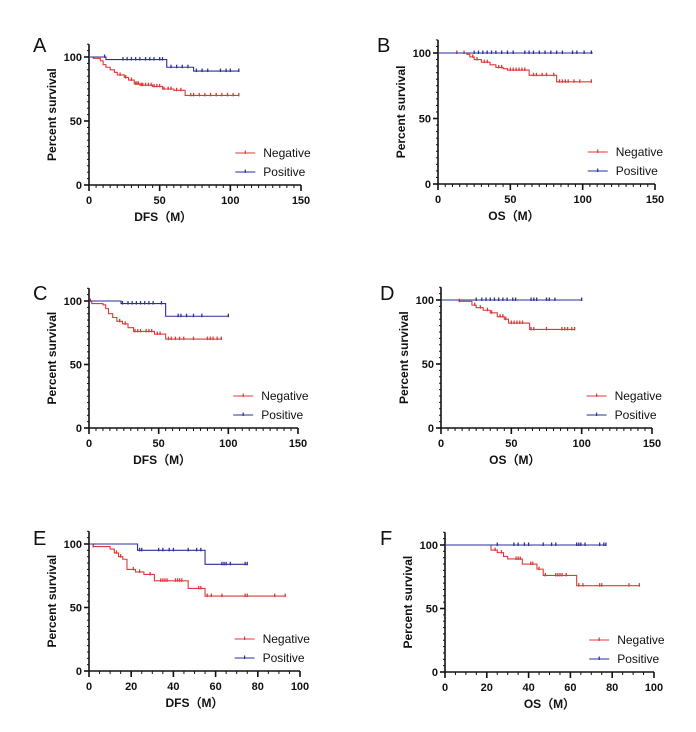 This screenshot has width=696, height=732. Describe the element at coordinates (39, 539) in the screenshot. I see `panel-letter: E` at that location.